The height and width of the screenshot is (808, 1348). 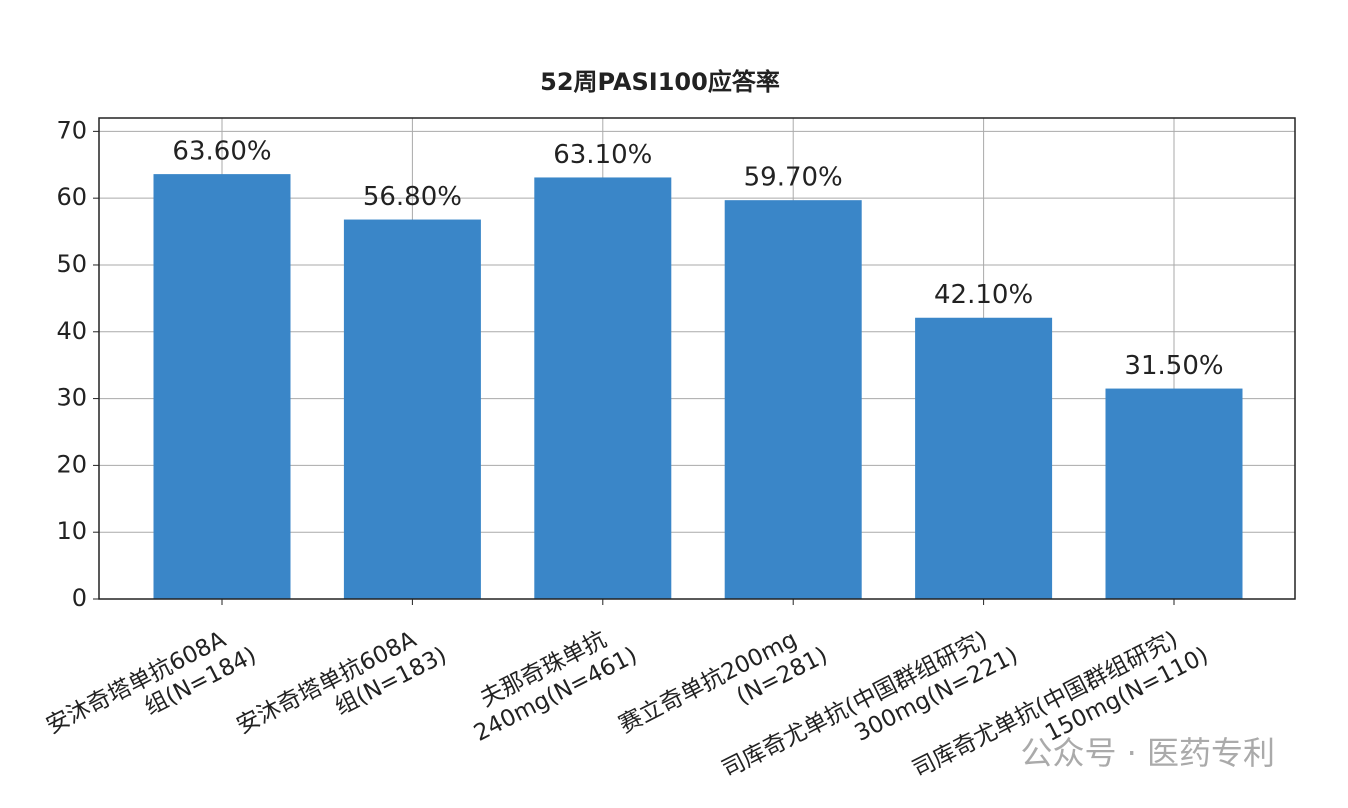 I want to click on y-tick-label: 70, so click(x=71, y=130).